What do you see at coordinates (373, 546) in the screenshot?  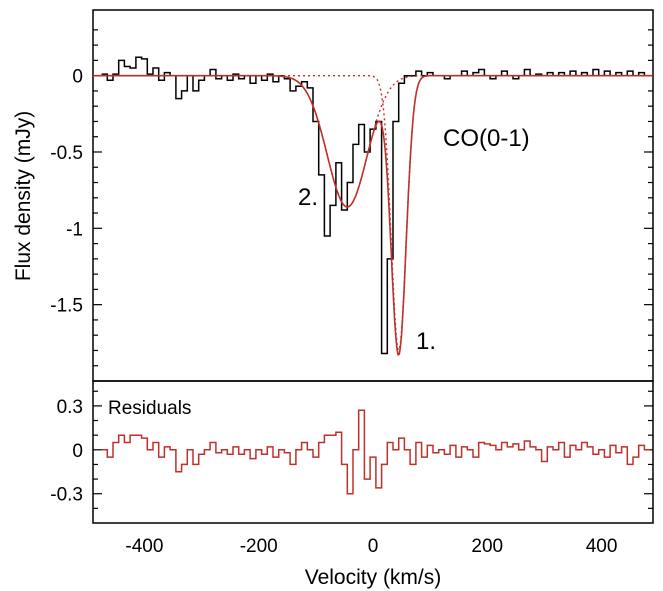 I see `x-tick-label: 0` at bounding box center [373, 546].